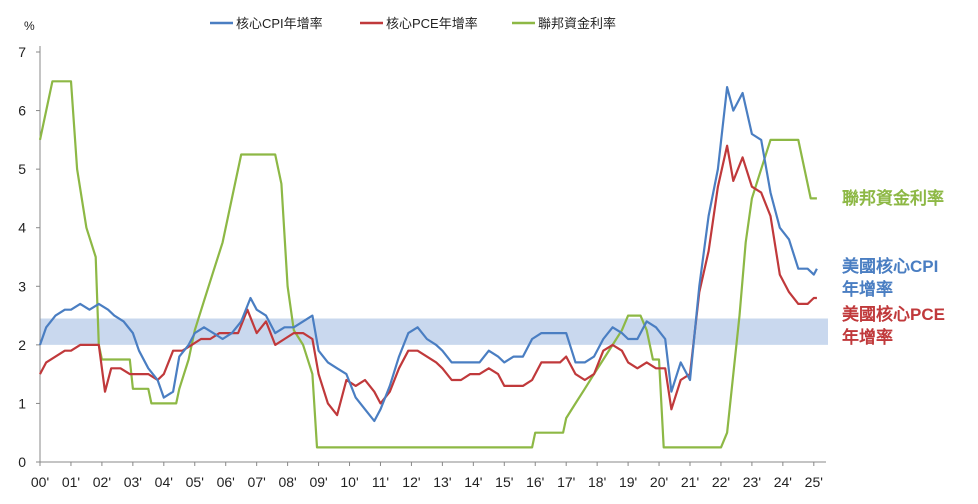 This screenshot has width=978, height=504. Describe the element at coordinates (102, 482) in the screenshot. I see `x-tick-label: 02'` at that location.